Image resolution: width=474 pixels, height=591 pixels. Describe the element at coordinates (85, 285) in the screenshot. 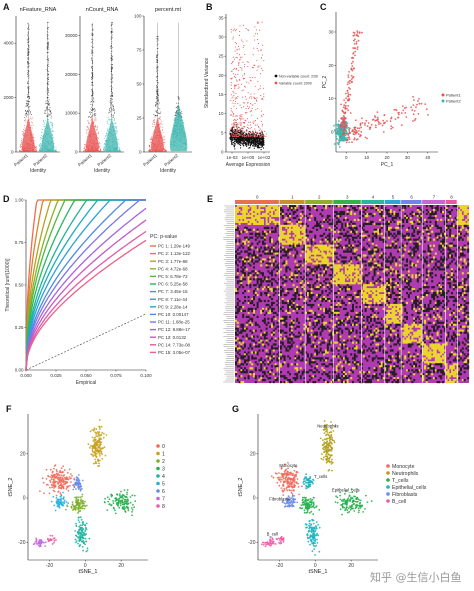

I see `d-series-line` at that location.